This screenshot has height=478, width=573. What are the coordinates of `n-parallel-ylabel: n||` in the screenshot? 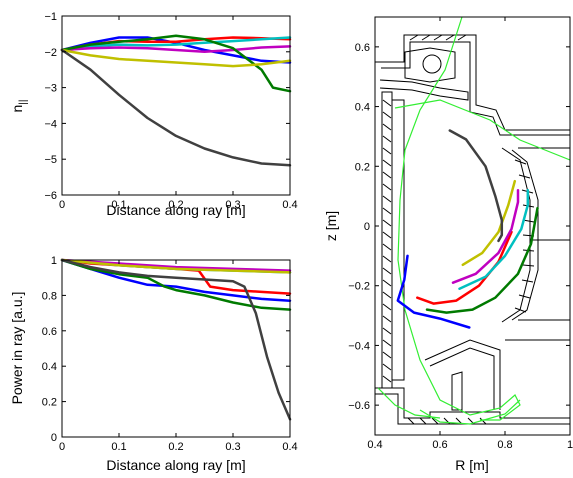 It's located at (19, 106).